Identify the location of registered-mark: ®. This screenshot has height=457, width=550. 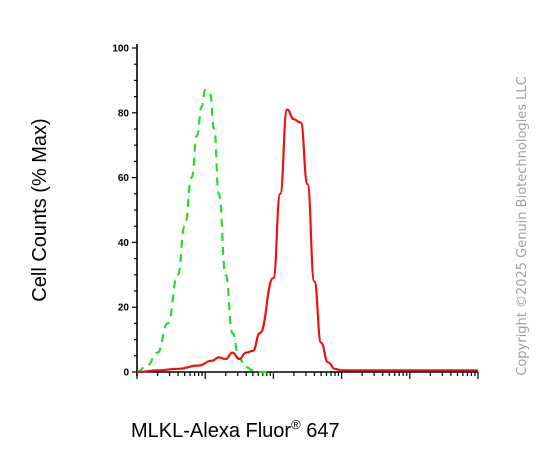
(296, 424).